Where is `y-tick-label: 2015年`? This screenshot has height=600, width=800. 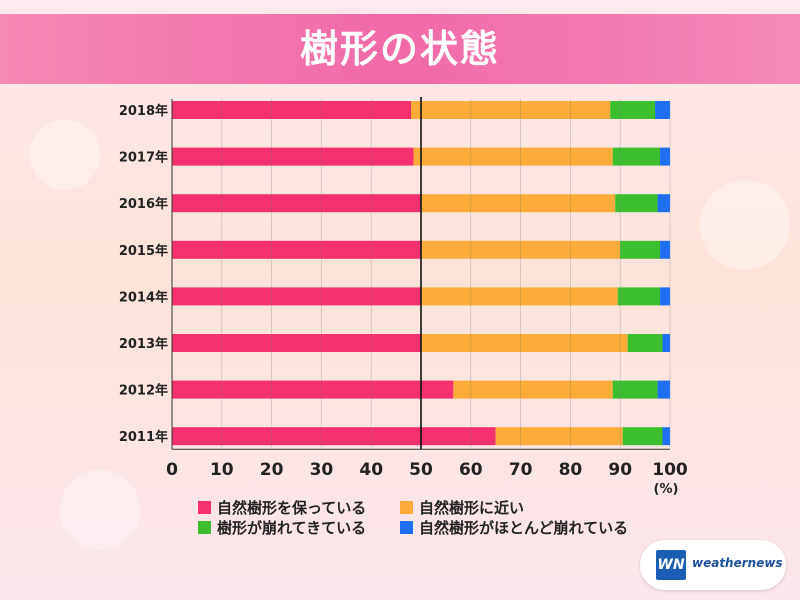 y-tick-label: 2015年 is located at coordinates (143, 251).